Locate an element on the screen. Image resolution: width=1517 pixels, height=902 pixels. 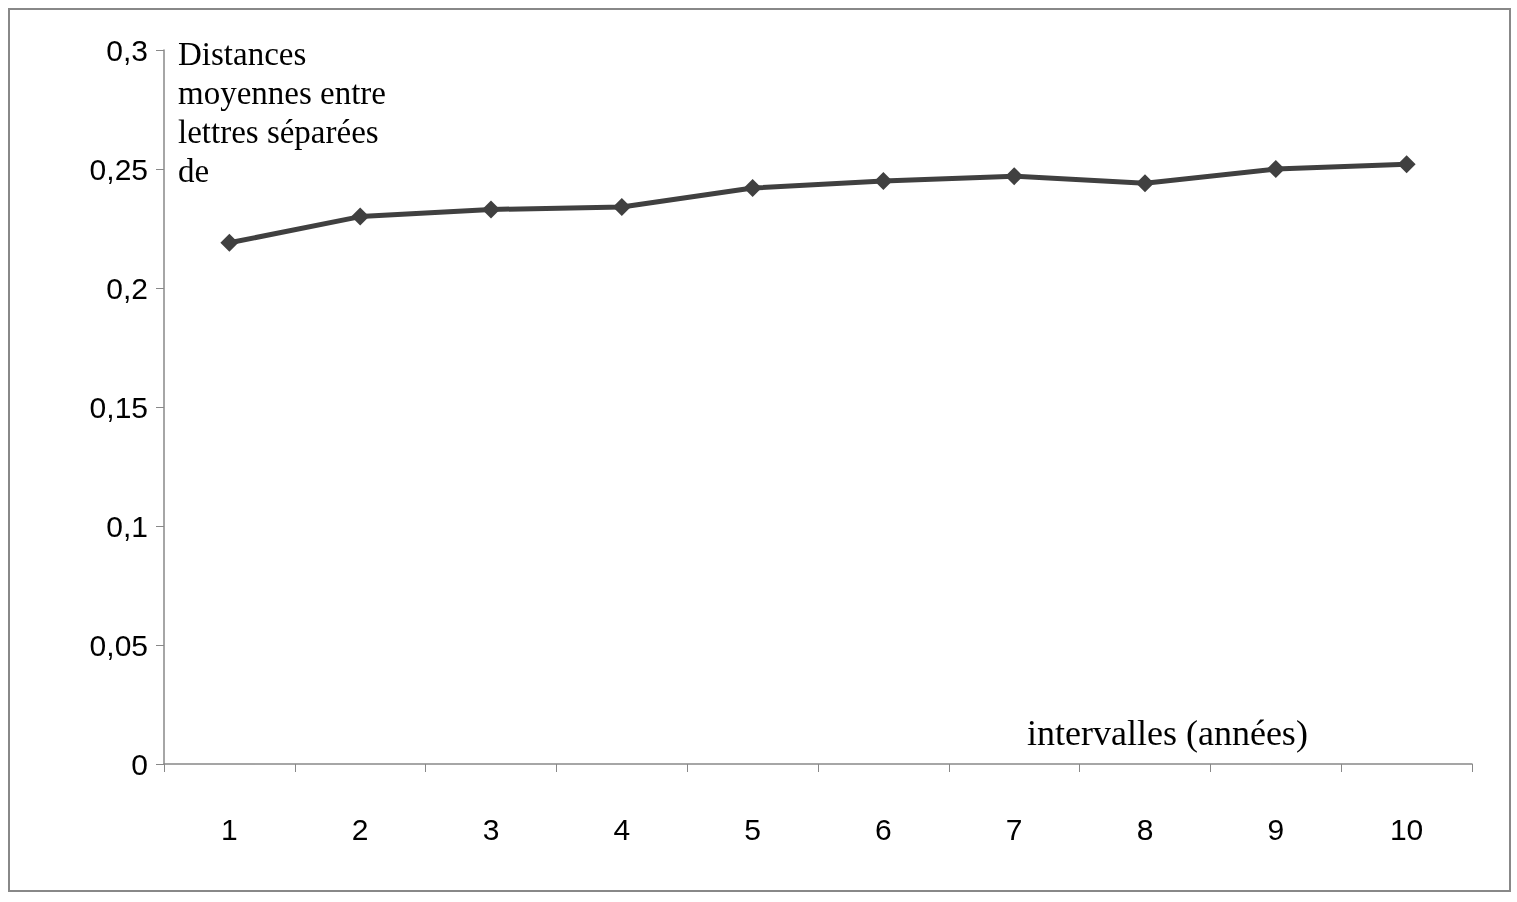
x-axis-title: intervalles (années) is located at coordinates (1167, 733).